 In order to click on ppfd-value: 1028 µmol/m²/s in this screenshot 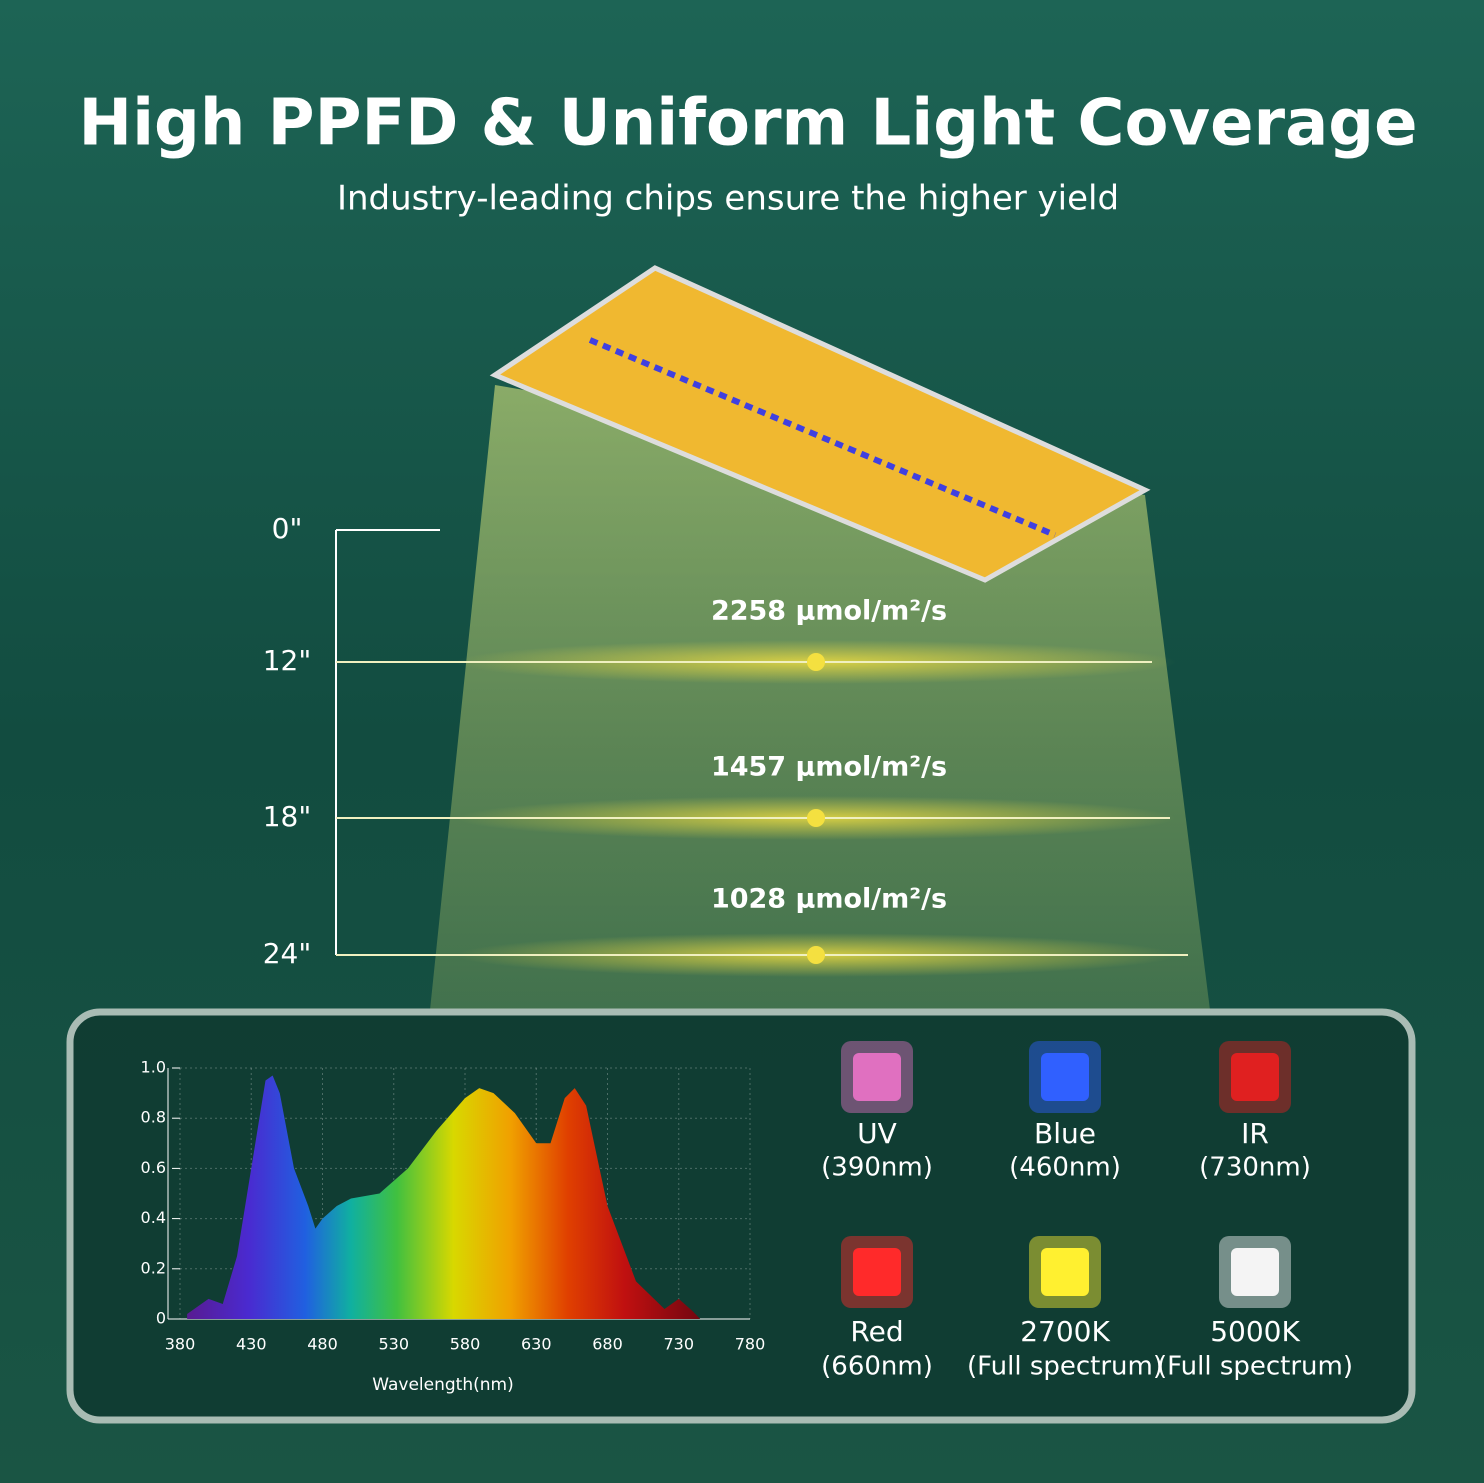, I will do `click(829, 899)`.